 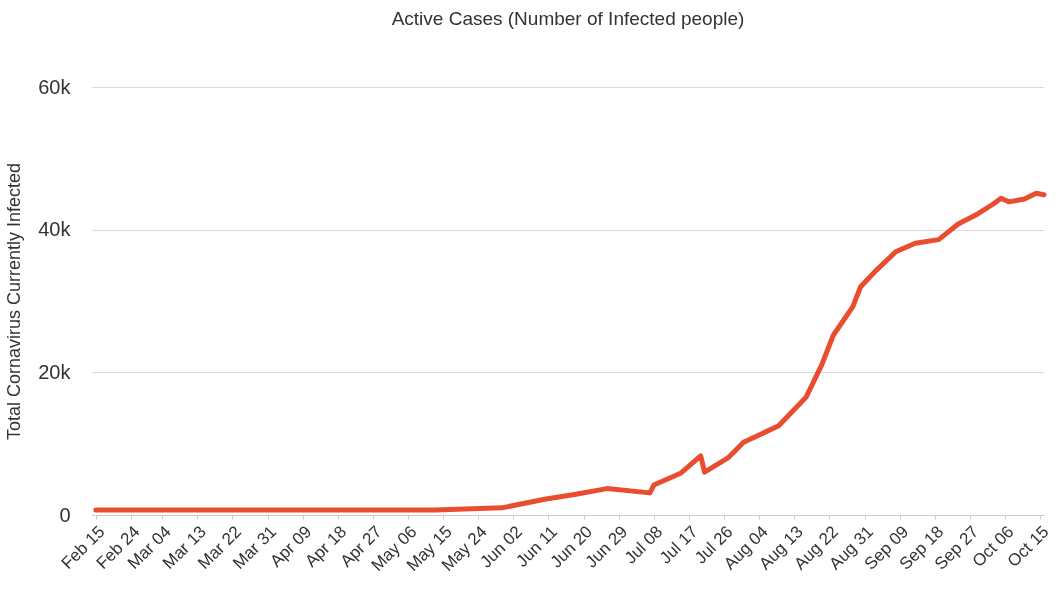 What do you see at coordinates (568, 18) in the screenshot?
I see `chart-title: Active Cases (Number of Infected people)` at bounding box center [568, 18].